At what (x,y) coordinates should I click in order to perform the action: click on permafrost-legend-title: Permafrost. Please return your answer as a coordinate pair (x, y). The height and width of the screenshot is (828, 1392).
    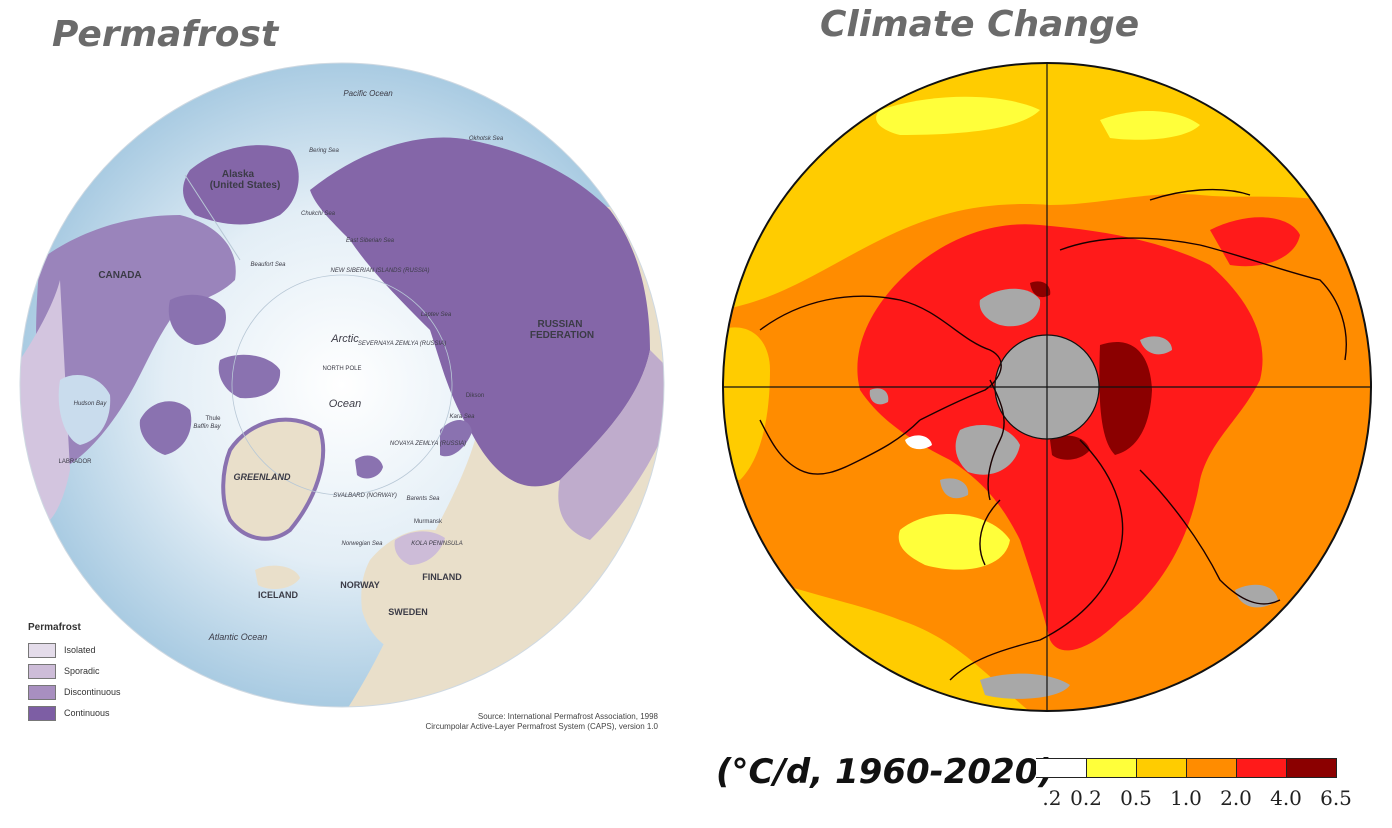
    Looking at the image, I should click on (54, 627).